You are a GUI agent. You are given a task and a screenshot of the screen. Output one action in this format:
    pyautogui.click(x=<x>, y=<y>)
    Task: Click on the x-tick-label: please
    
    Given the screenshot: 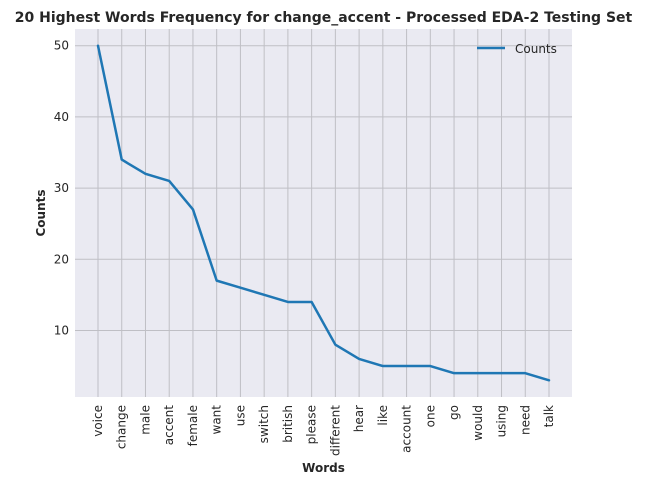 What is the action you would take?
    pyautogui.click(x=312, y=424)
    